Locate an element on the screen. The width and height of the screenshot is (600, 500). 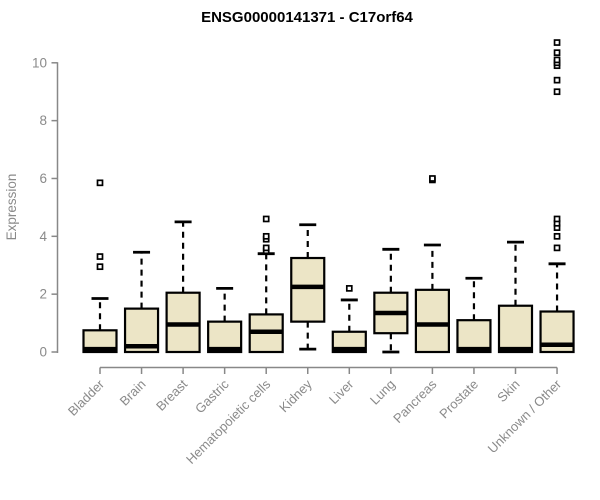
x-tick-label: Gastric is located at coordinates (212, 396).